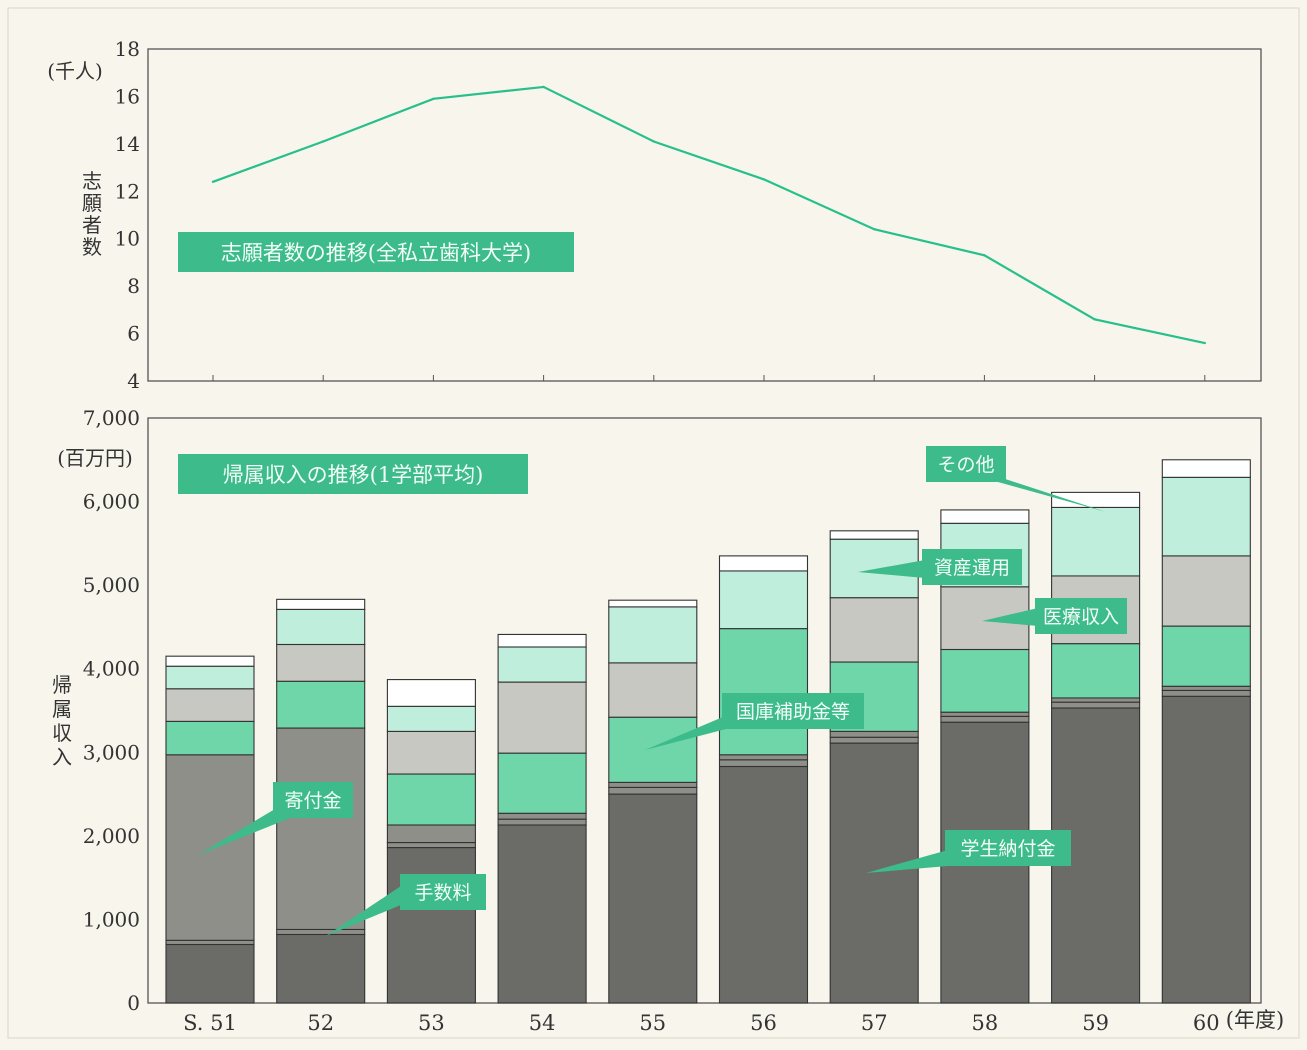  I want to click on bottom-y-axis-label: 帰属収入, so click(62, 721).